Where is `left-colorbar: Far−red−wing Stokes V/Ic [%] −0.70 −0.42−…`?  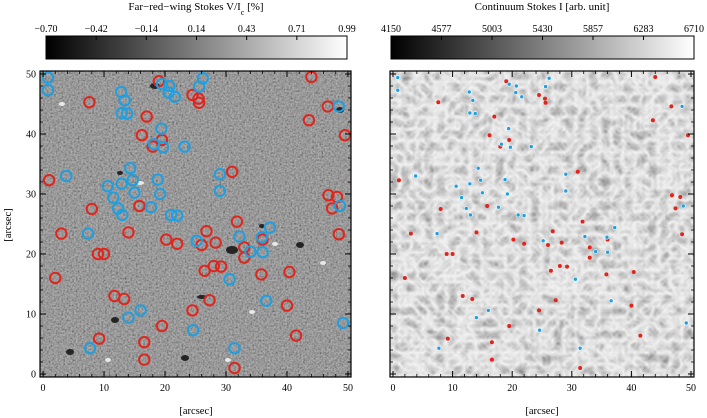 left-colorbar: Far−red−wing Stokes V/Ic [%] −0.70 −0.42−… is located at coordinates (195, 30).